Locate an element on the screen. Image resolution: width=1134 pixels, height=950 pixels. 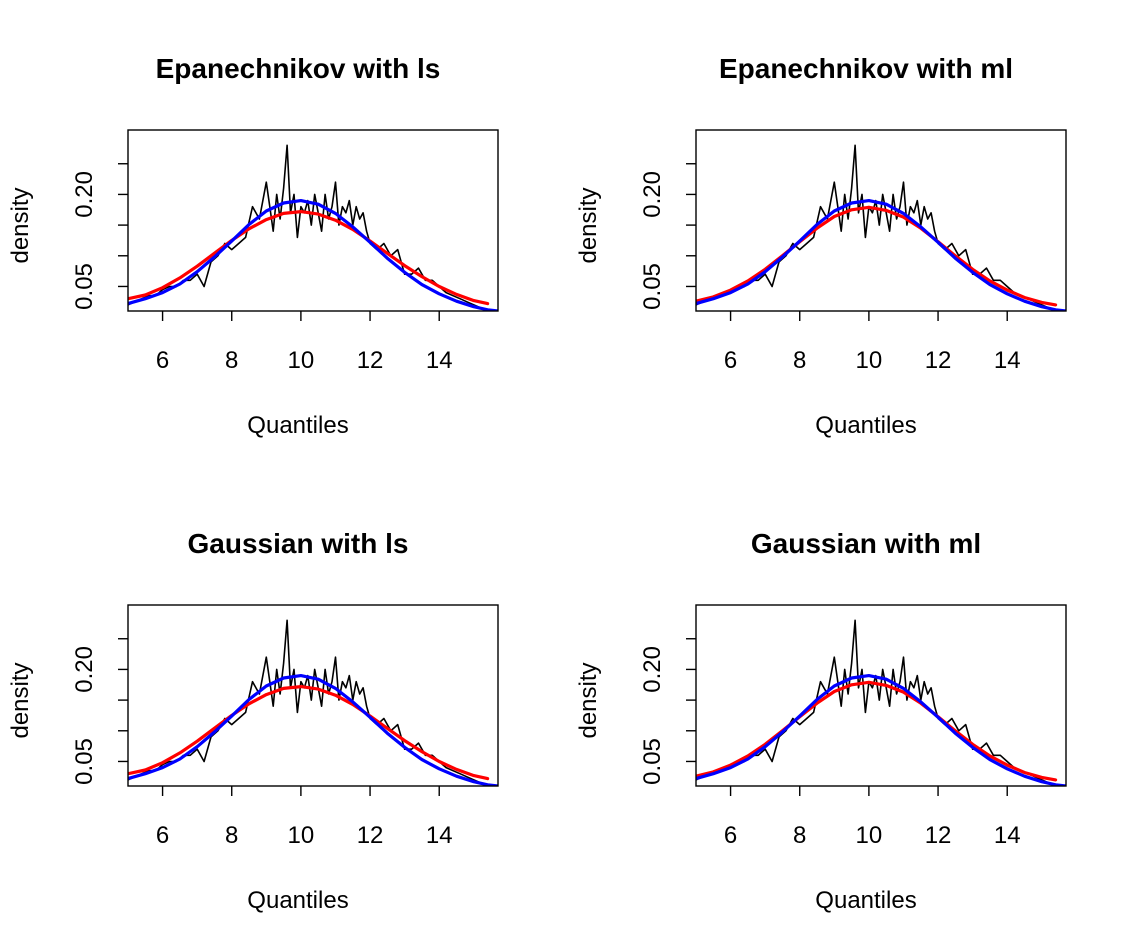
panel-title: Gaussian with ml is located at coordinates (866, 543).